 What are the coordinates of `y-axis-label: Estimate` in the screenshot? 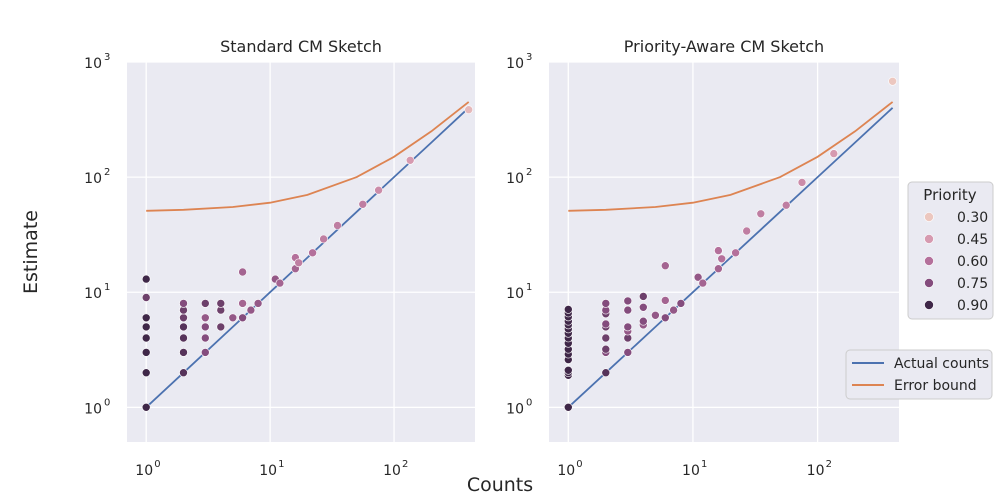 It's located at (31, 252).